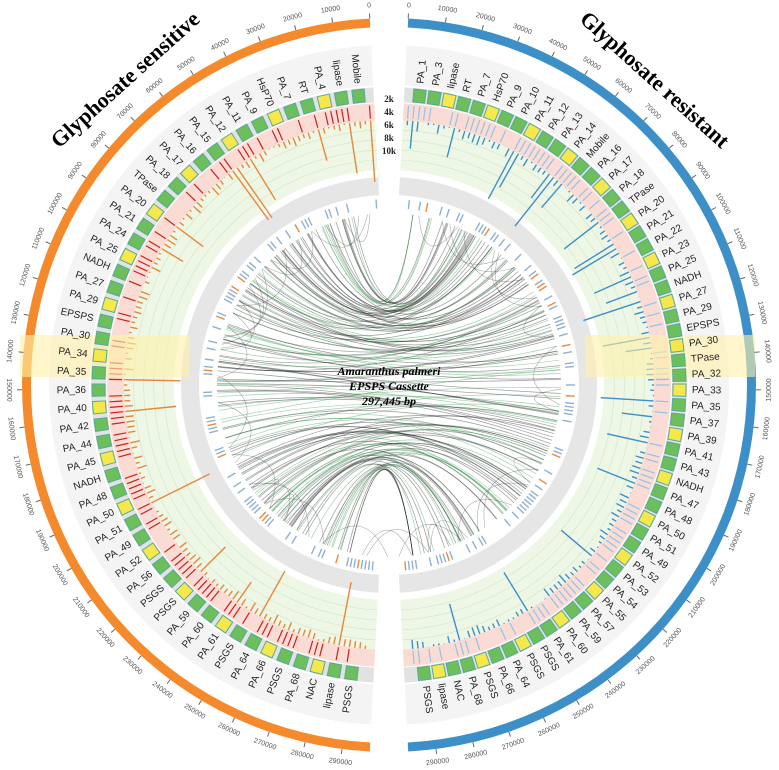 Image resolution: width=779 pixels, height=770 pixels. I want to click on tick-label: 220000, so click(105, 638).